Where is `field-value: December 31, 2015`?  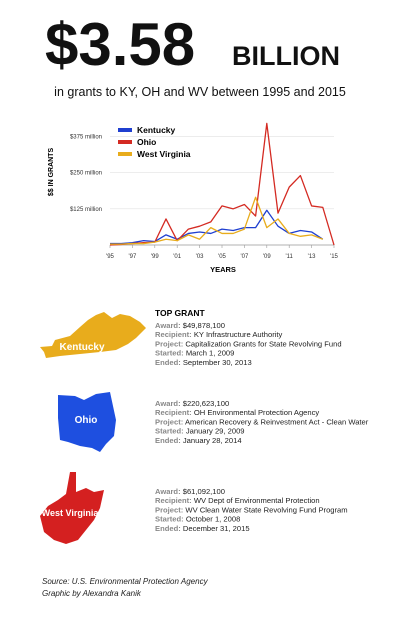
field-value: December 31, 2015 is located at coordinates (216, 528).